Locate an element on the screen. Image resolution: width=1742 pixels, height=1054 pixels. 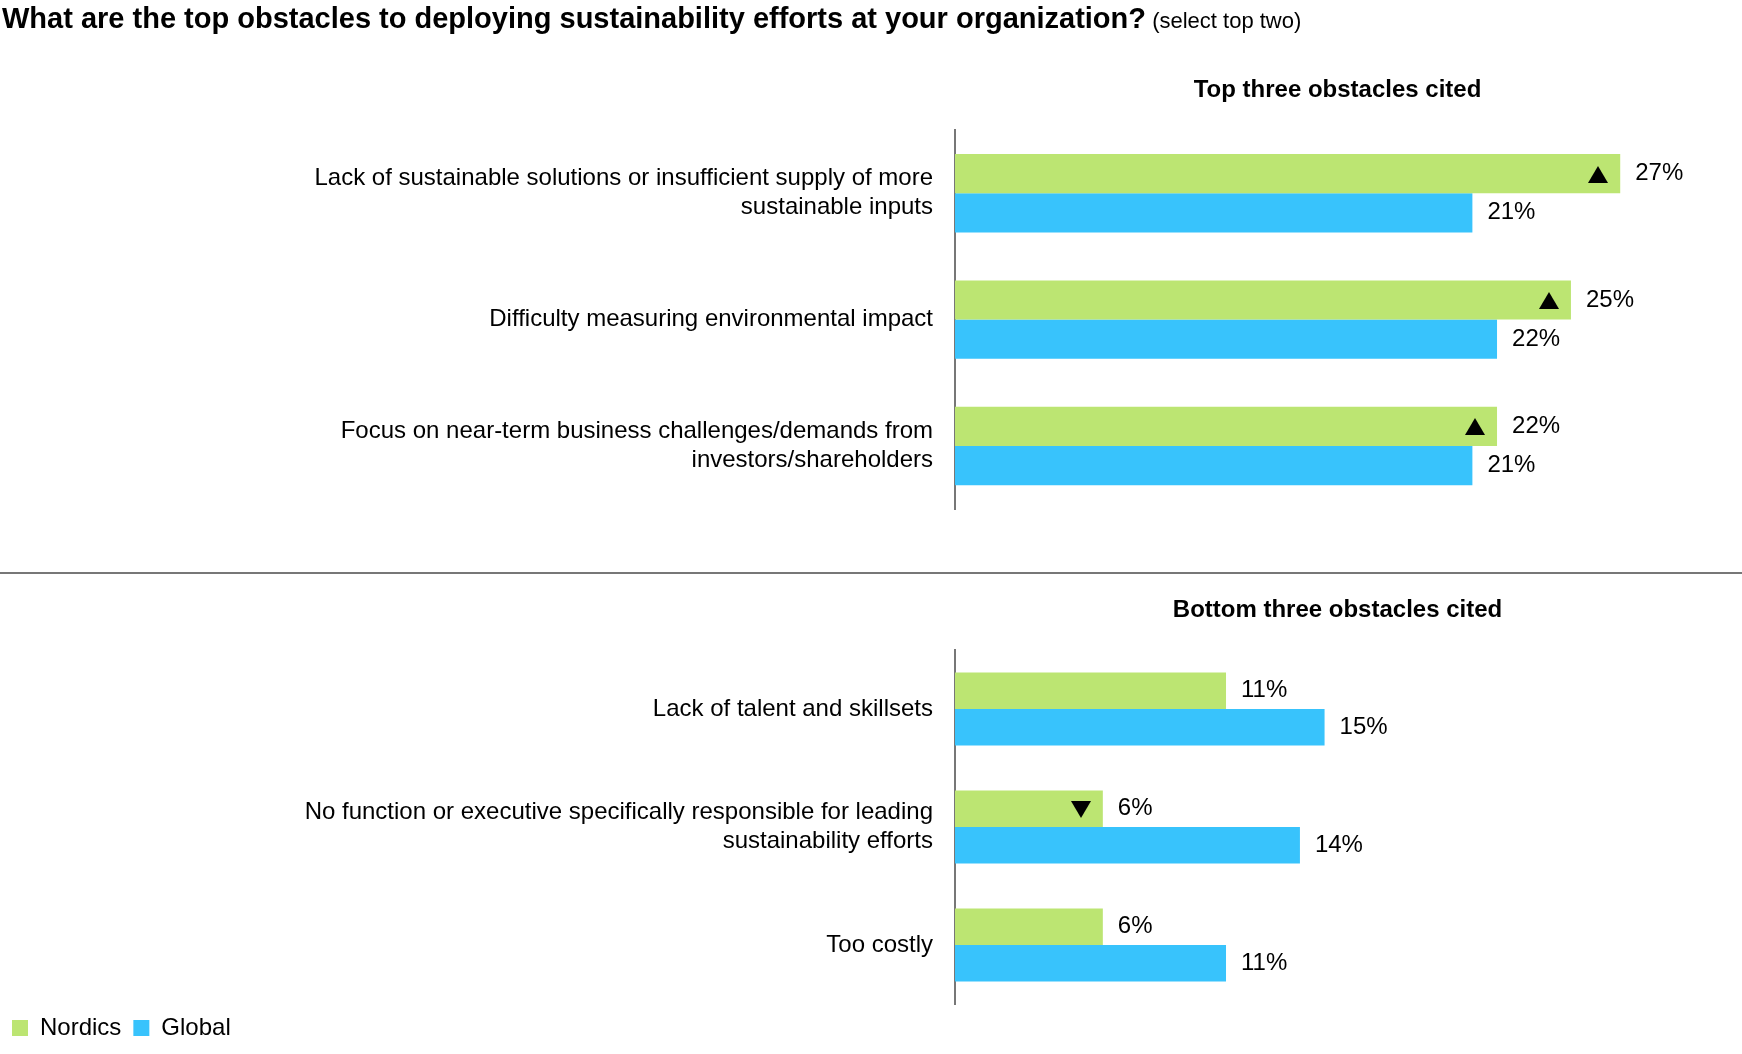
data-label: 27% is located at coordinates (1659, 172).